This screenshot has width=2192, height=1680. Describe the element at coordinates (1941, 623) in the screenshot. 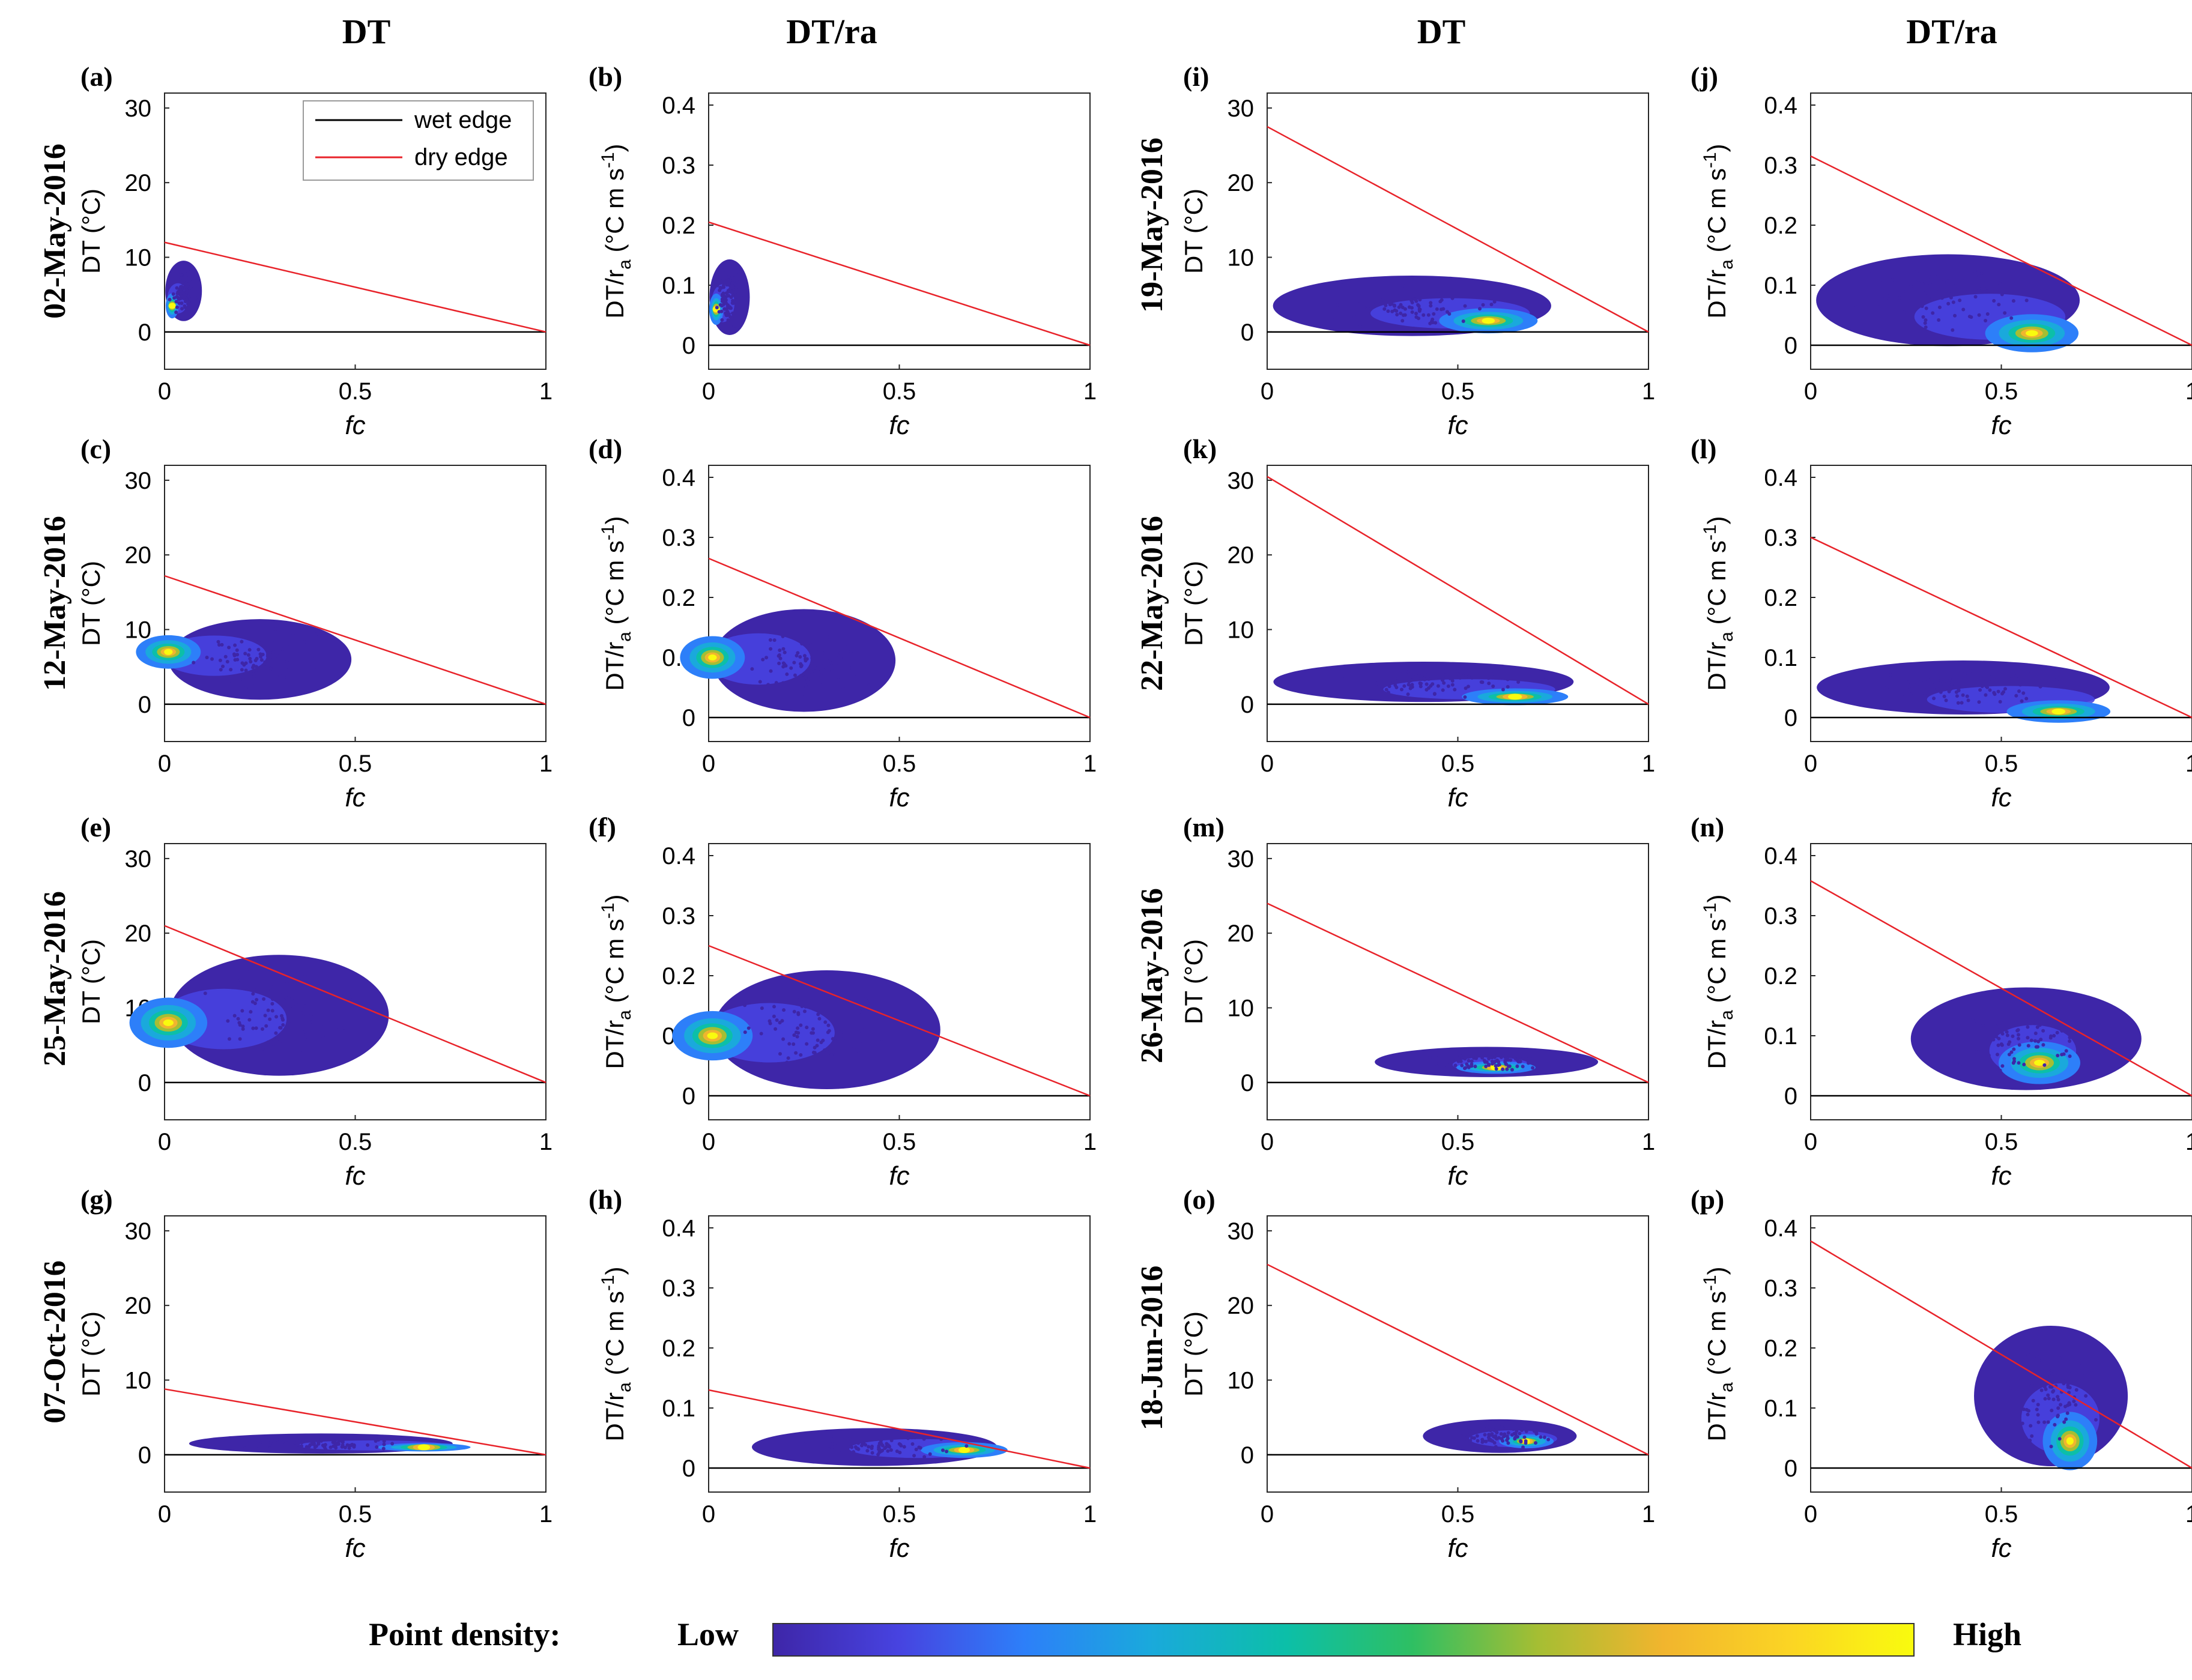

I see `panel: 0 0.5 1 0 0.1 0.2 0.3 0.4 fc DT/ra (°C m s-1) (l)` at that location.